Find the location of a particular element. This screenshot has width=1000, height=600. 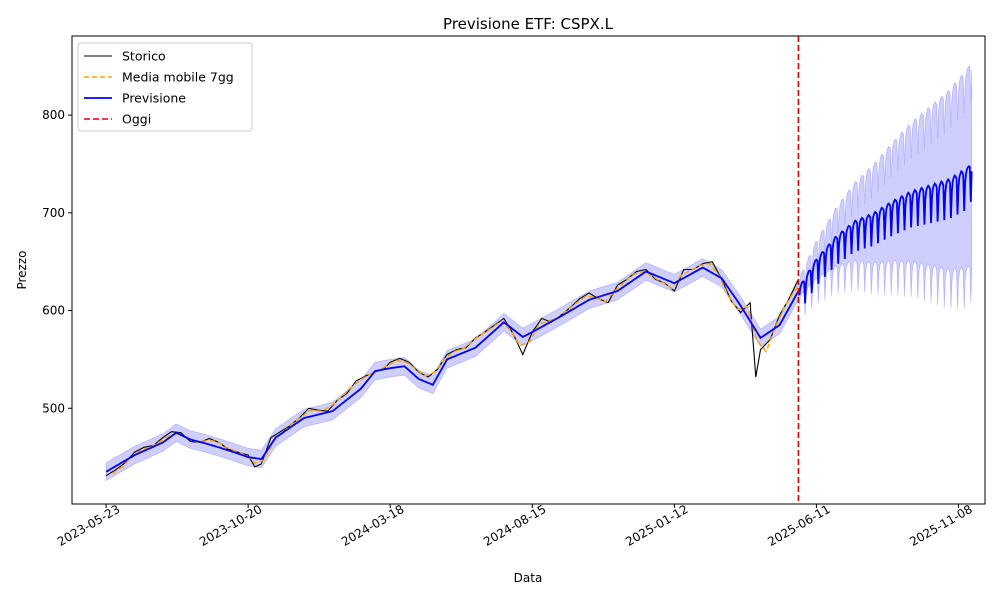

chart-title: Previsione ETF: CSPX.L is located at coordinates (528, 24).